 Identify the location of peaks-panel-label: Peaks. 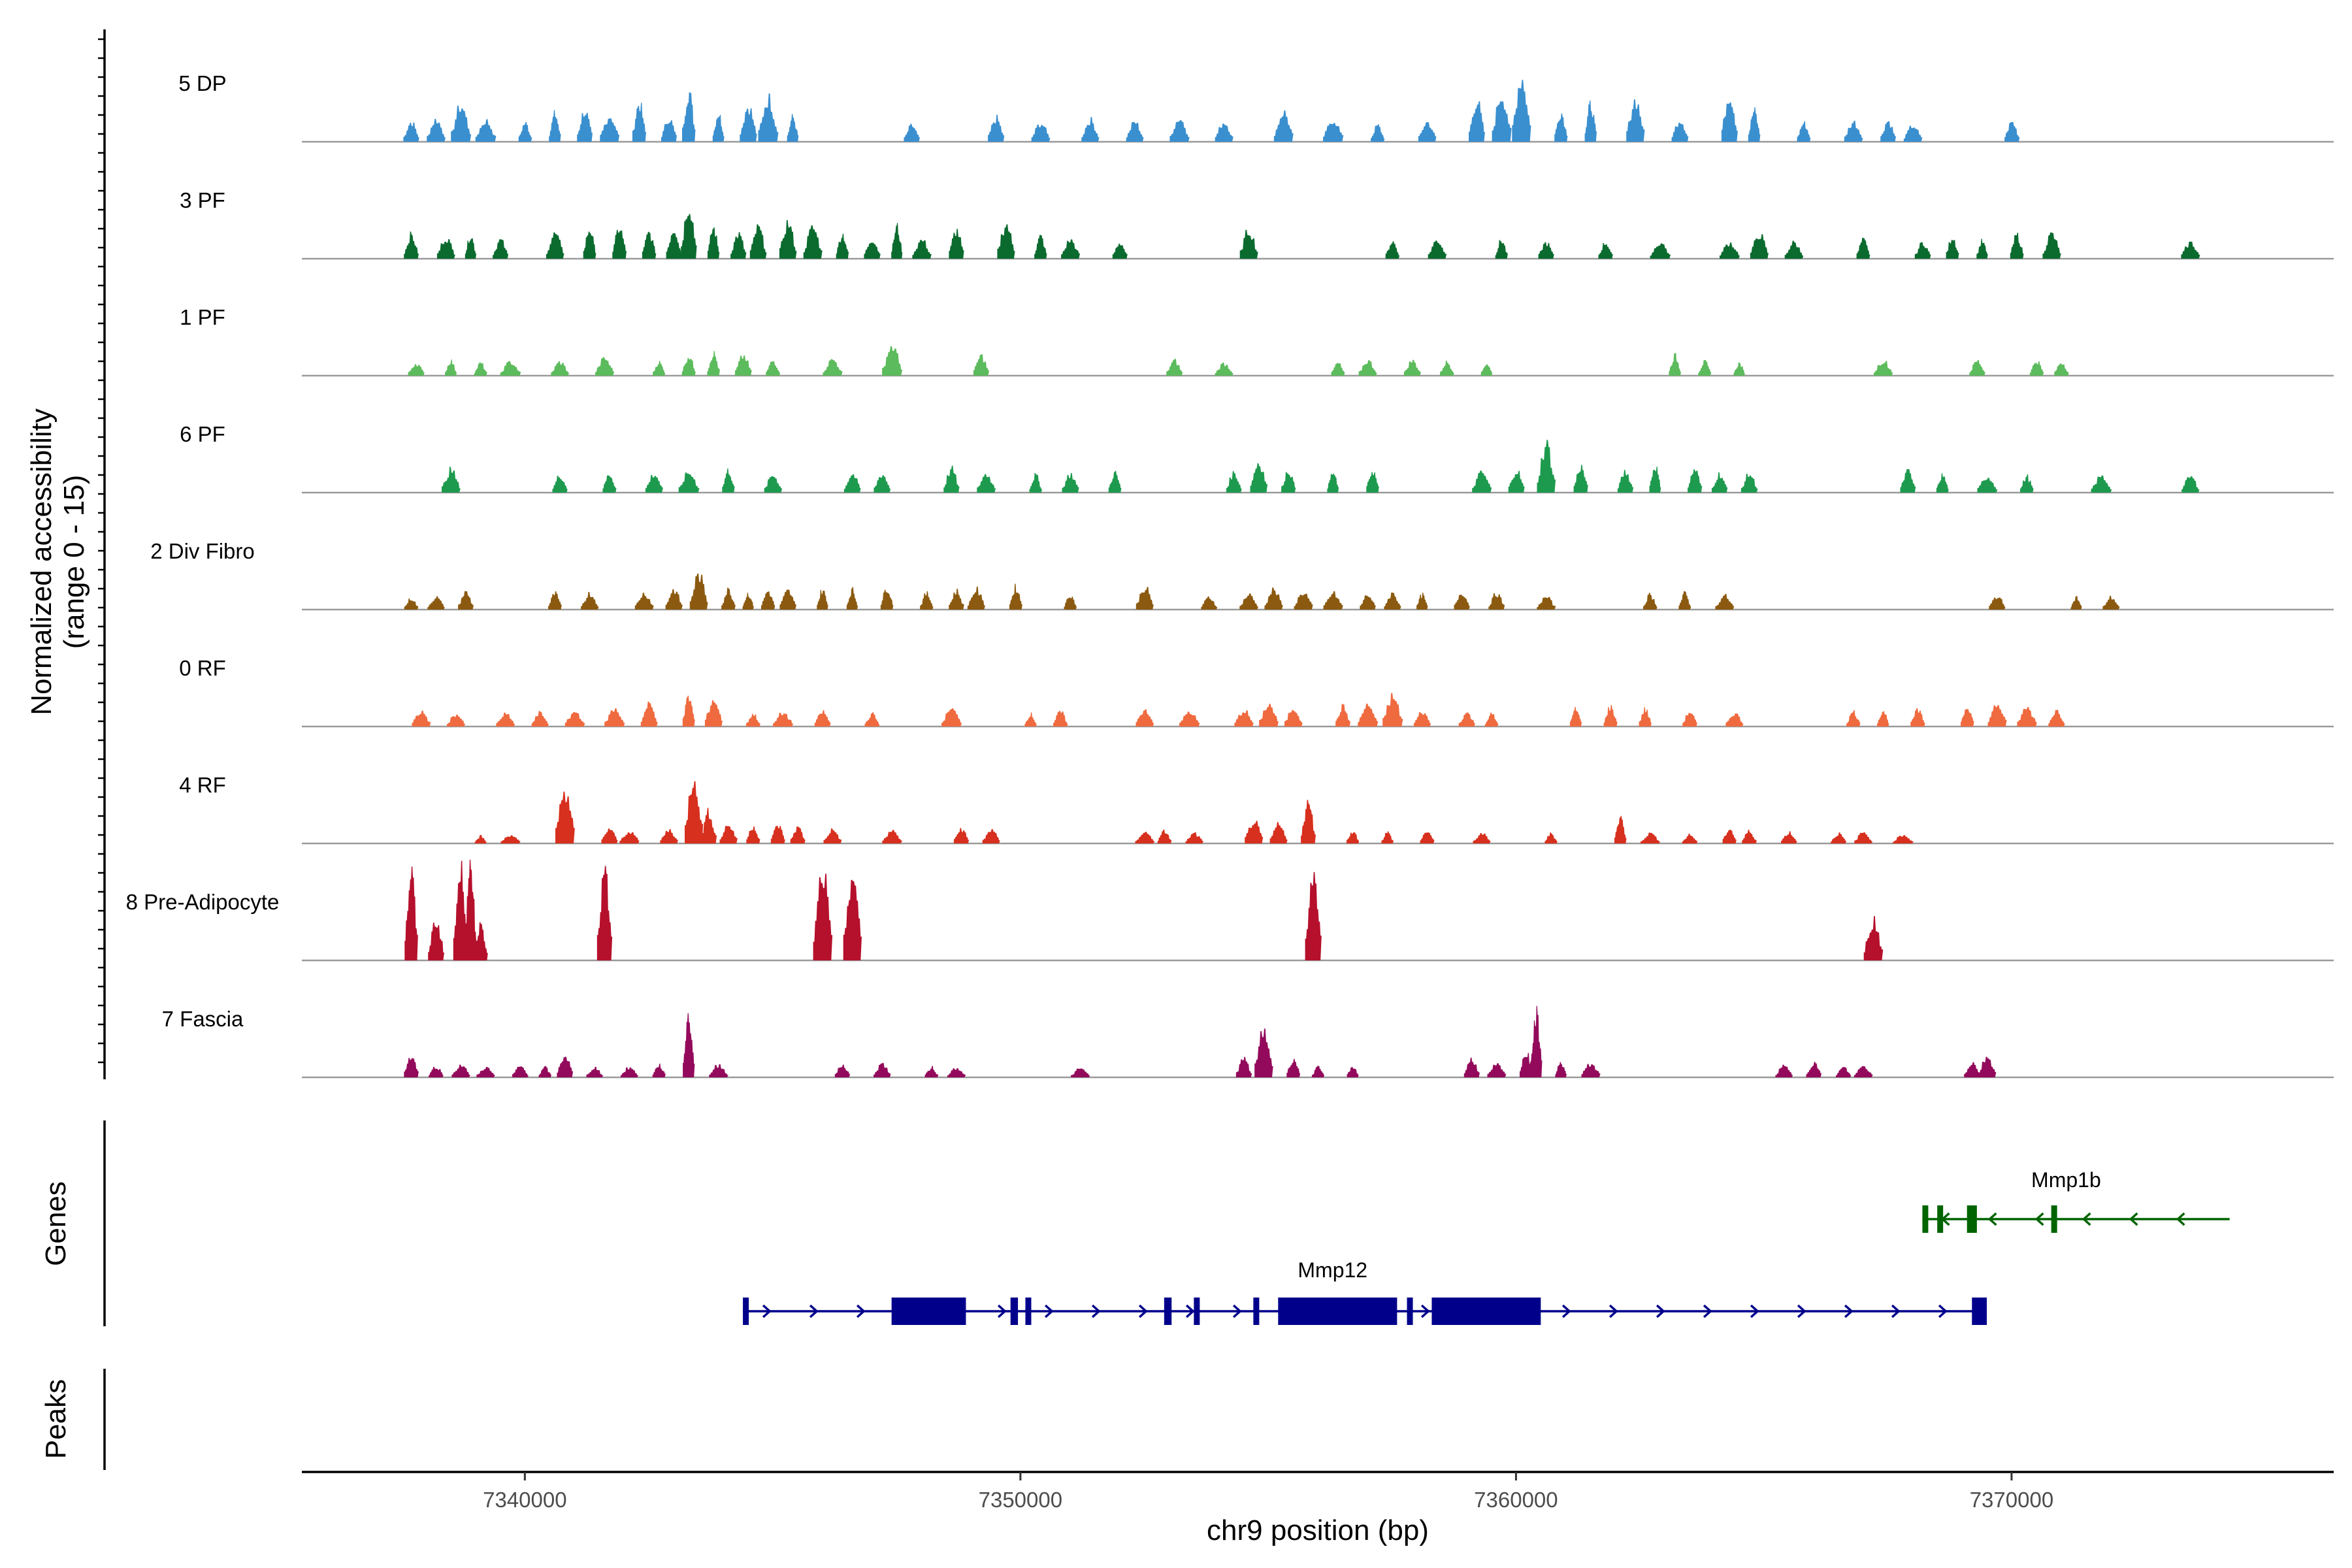
(56, 1419).